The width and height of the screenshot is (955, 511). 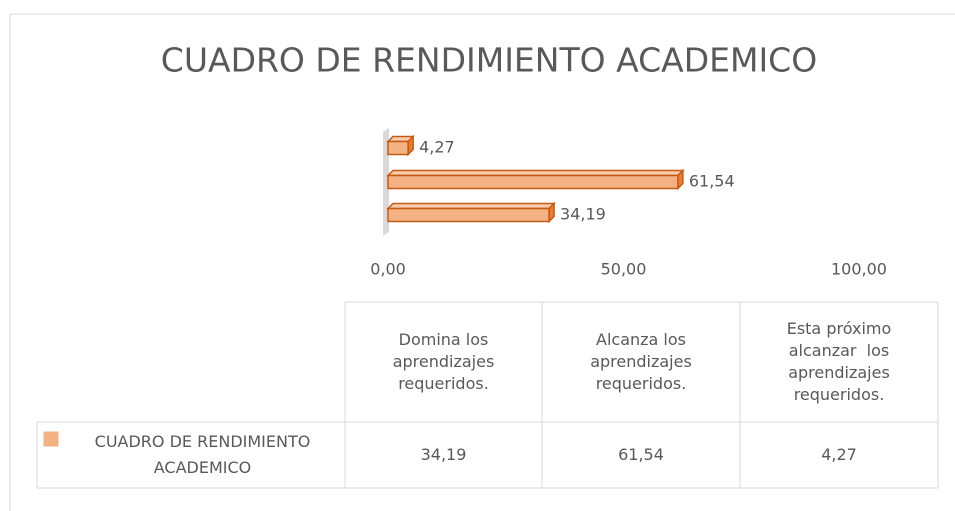 I want to click on x-tick-label: 0,00, so click(x=388, y=269).